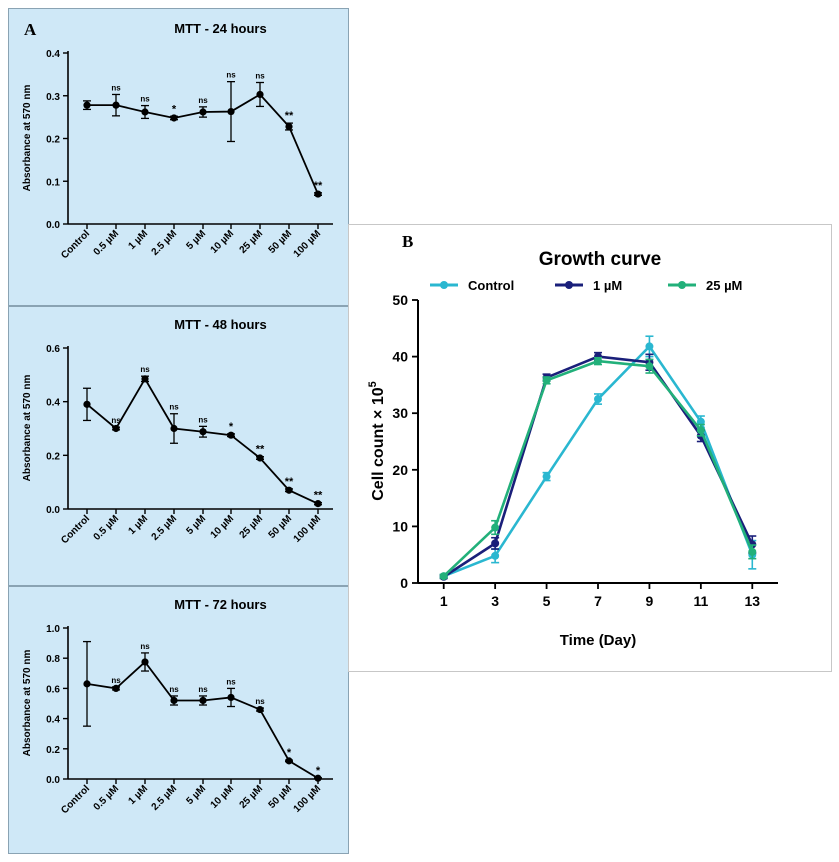 Image resolution: width=839 pixels, height=862 pixels. Describe the element at coordinates (75, 529) in the screenshot. I see `mtt2-xtick-label: Control` at that location.